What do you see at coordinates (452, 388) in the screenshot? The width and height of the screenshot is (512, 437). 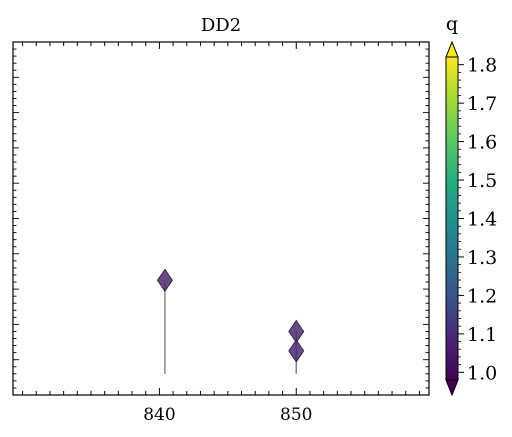 I see `colorbar-extend-min` at bounding box center [452, 388].